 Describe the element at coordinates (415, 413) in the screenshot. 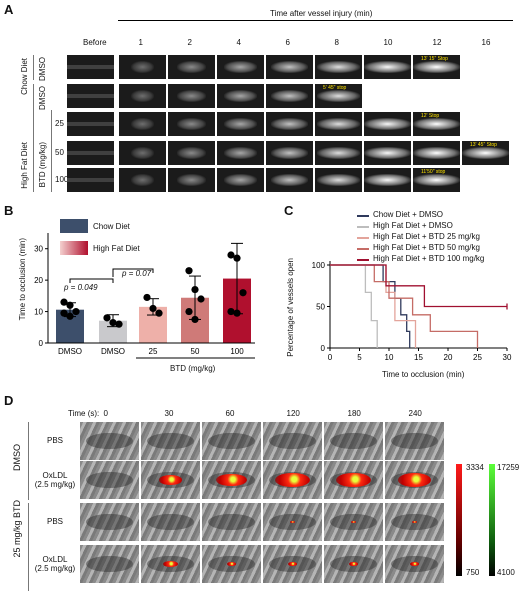

I see `time-point-label: 240` at that location.